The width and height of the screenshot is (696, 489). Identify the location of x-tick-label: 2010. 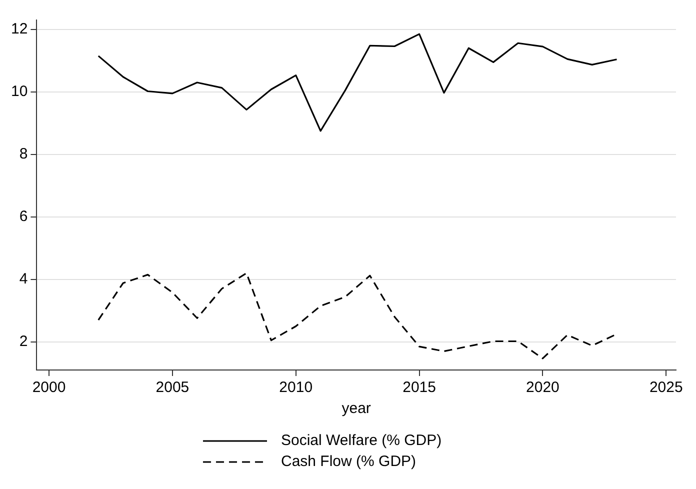
(296, 387).